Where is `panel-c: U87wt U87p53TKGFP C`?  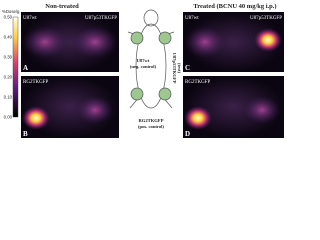
panel-c: U87wt U87p53TKGFP C is located at coordinates (233, 42).